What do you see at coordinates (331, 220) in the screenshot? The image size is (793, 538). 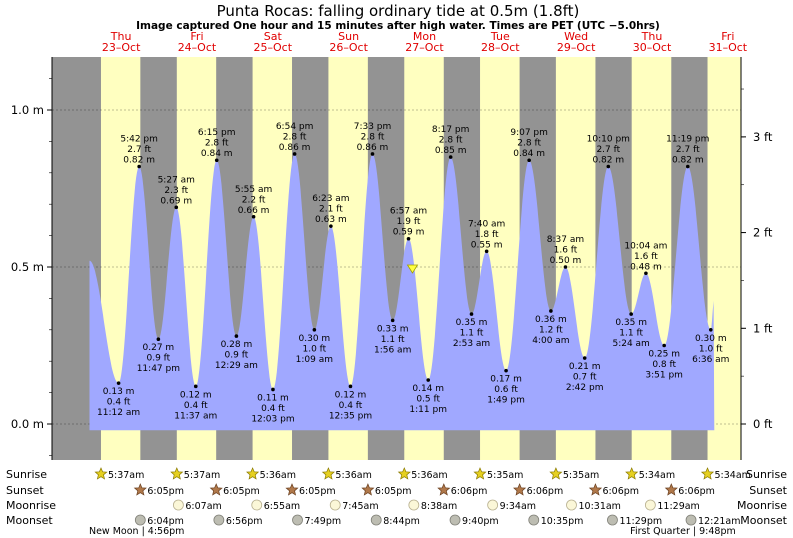 I see `high-tide-level: 0.63 m` at bounding box center [331, 220].